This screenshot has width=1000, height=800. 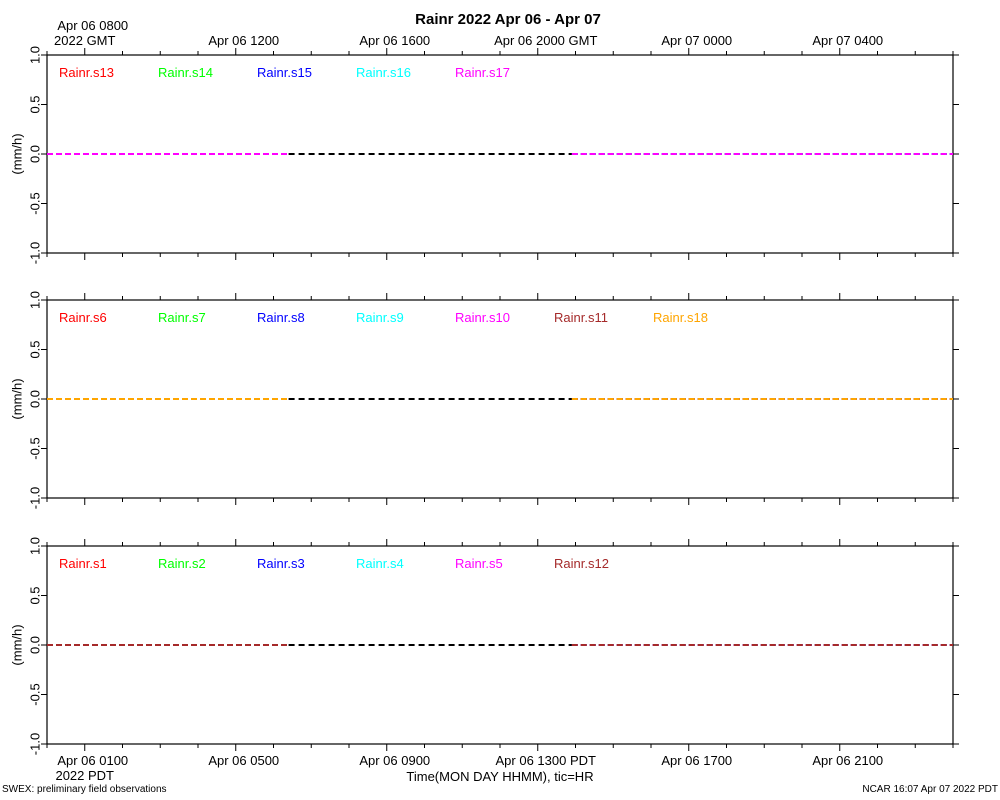 I want to click on legend-Rainr-s14: Rainr.s14, so click(x=185, y=72).